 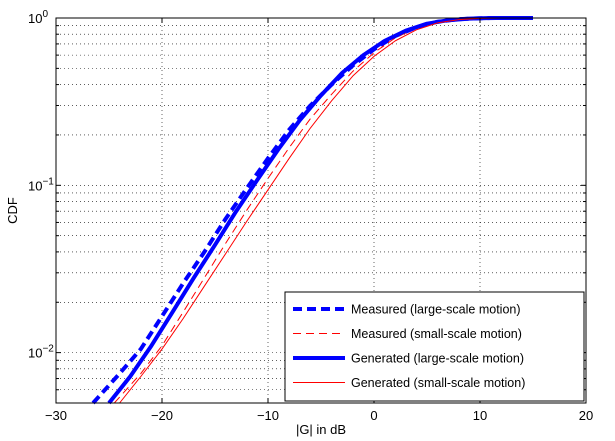 What do you see at coordinates (56, 415) in the screenshot?
I see `x-tick-label: −30` at bounding box center [56, 415].